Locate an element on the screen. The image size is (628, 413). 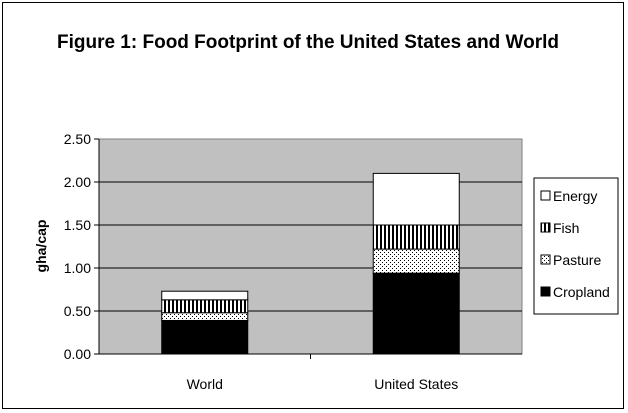
legend-label-pasture: Pasture is located at coordinates (577, 260).